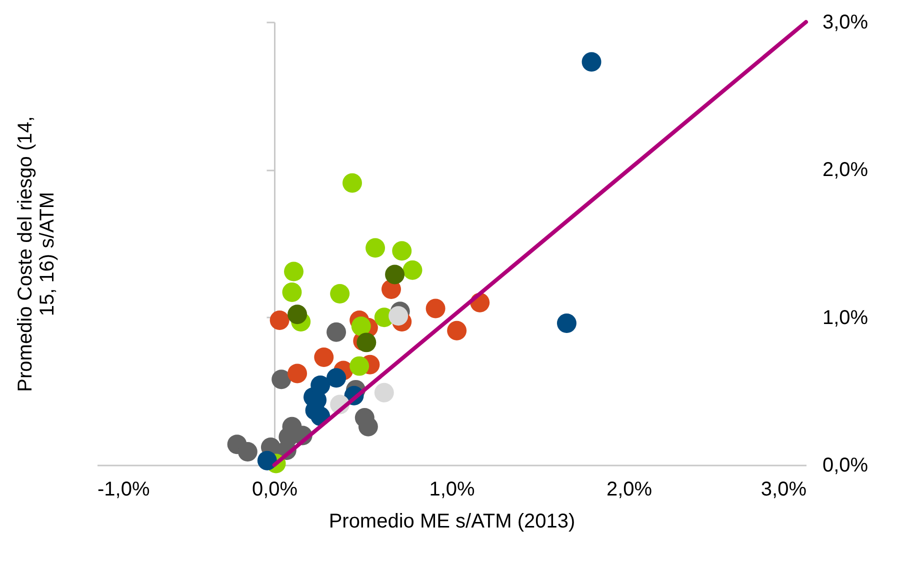 This screenshot has width=924, height=566. Describe the element at coordinates (124, 489) in the screenshot. I see `x-tick-label: -1,0%` at that location.